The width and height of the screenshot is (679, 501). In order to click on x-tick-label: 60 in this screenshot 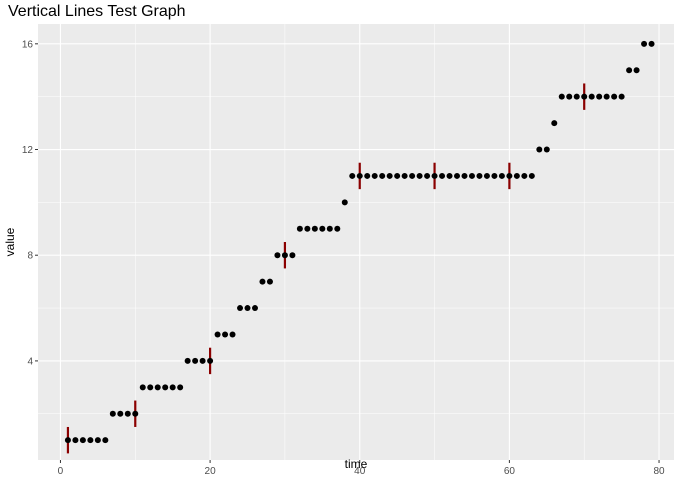, I will do `click(510, 471)`.